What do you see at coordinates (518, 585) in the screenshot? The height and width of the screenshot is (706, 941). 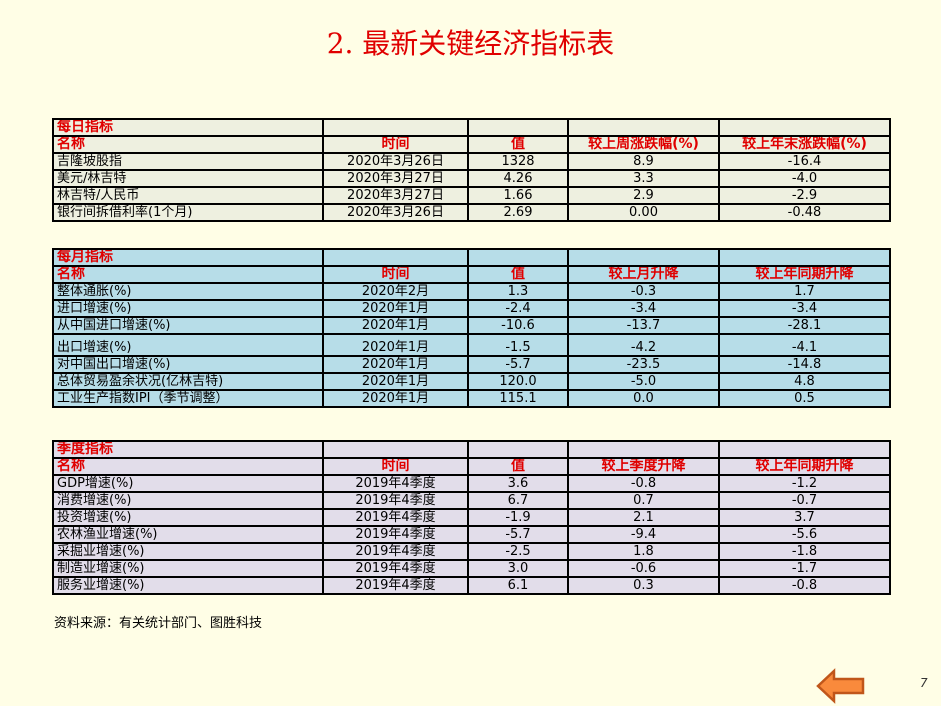 I see `table-cell: 6.1` at bounding box center [518, 585].